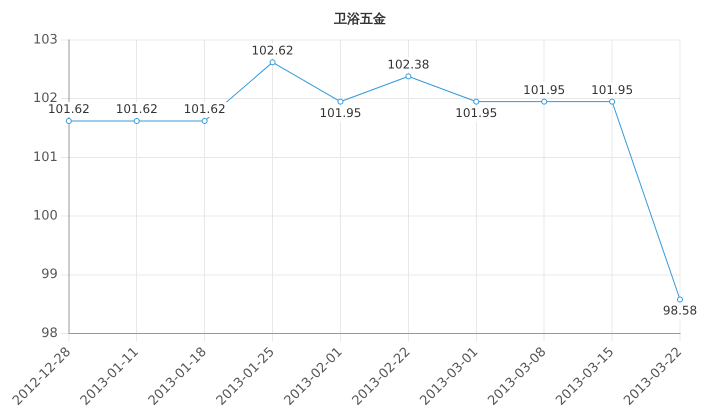 The height and width of the screenshot is (412, 720). Describe the element at coordinates (45, 157) in the screenshot. I see `y-tick-label: 101` at that location.